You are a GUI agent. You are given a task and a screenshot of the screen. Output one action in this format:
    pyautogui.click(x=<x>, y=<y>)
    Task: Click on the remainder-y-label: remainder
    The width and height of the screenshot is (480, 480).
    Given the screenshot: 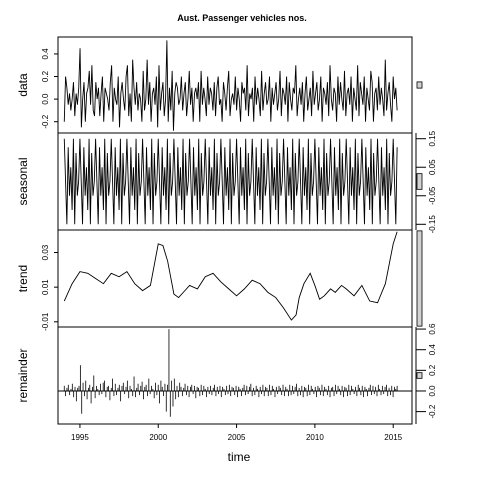 What is the action you would take?
    pyautogui.click(x=23, y=375)
    